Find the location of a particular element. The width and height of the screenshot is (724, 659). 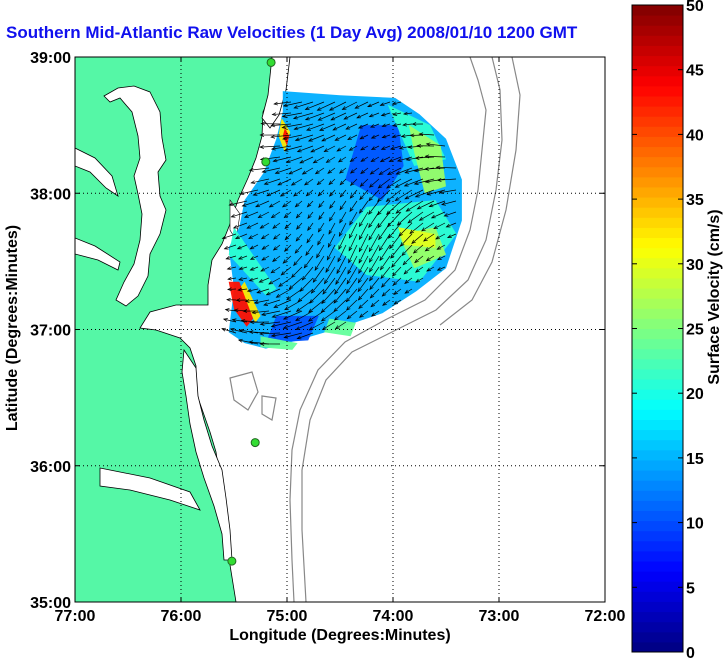

colorbar-tick-label: 10 is located at coordinates (695, 524).